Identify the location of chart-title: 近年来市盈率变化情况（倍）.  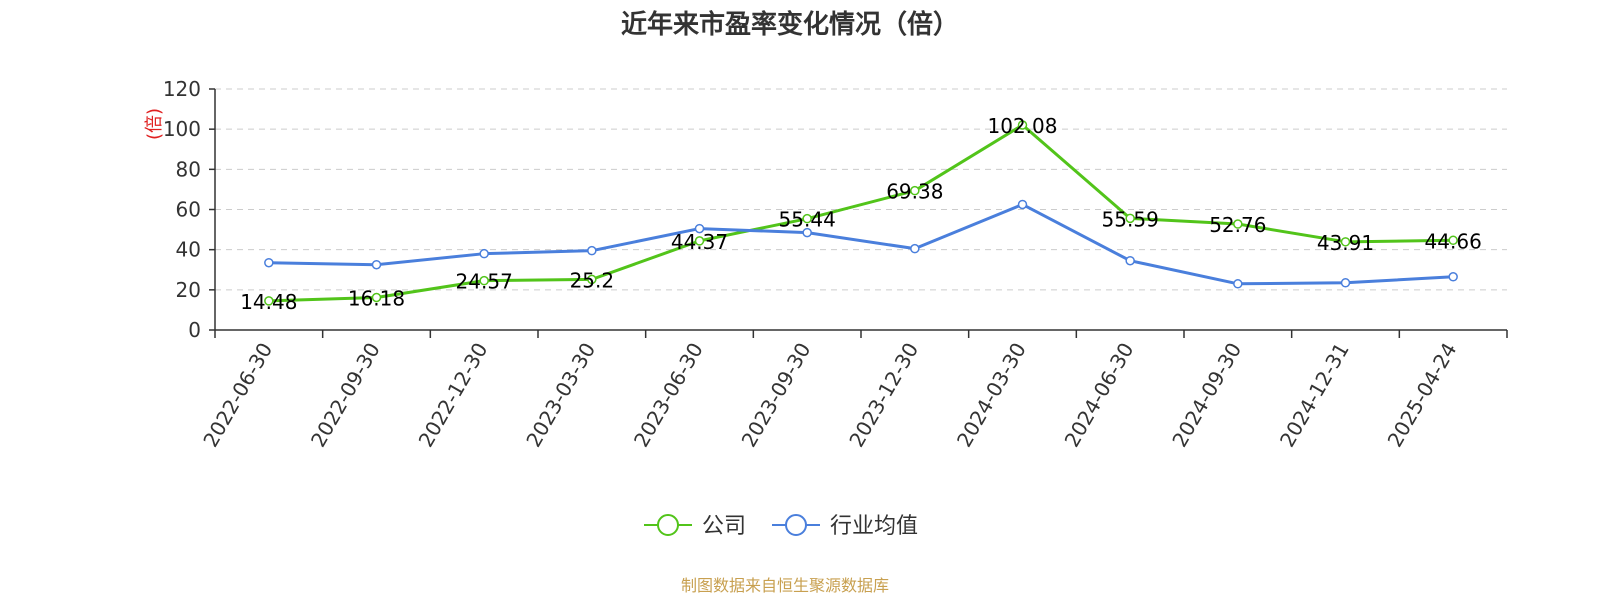
(790, 24).